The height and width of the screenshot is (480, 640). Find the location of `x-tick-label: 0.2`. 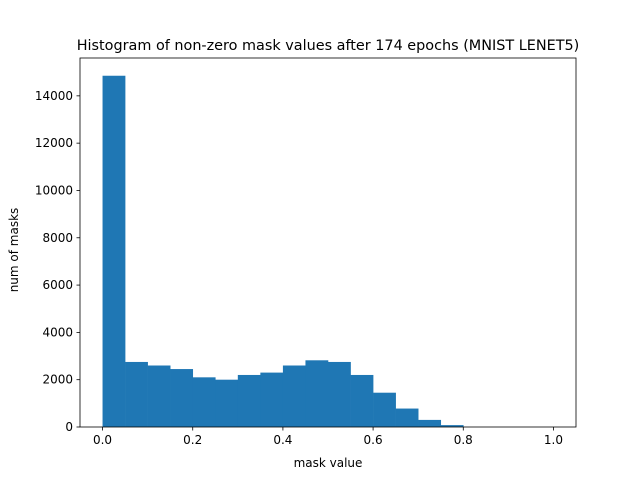

x-tick-label: 0.2 is located at coordinates (192, 440).